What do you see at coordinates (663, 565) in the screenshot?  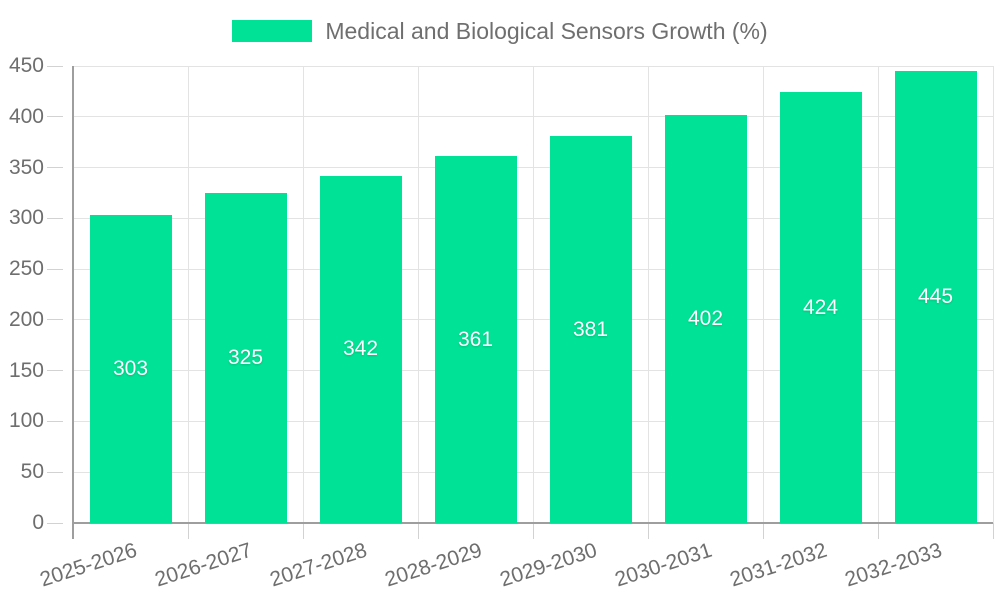 I see `x-axis-category-label: 2030-2031` at bounding box center [663, 565].